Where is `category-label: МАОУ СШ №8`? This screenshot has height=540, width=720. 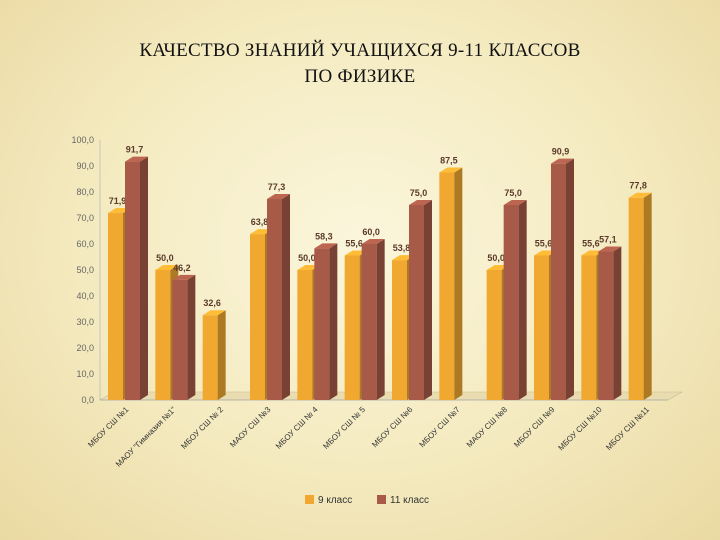 category-label: МАОУ СШ №8 is located at coordinates (487, 427).